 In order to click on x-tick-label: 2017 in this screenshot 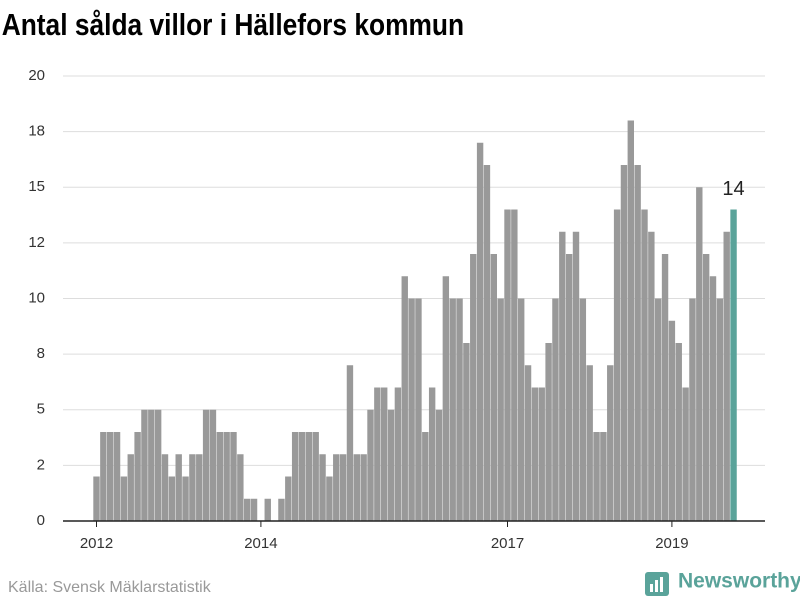, I will do `click(507, 543)`.